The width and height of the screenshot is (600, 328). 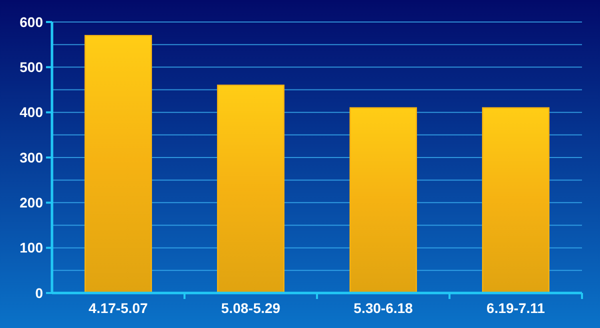 What do you see at coordinates (118, 308) in the screenshot?
I see `x-tick-label: 4.17-5.07` at bounding box center [118, 308].